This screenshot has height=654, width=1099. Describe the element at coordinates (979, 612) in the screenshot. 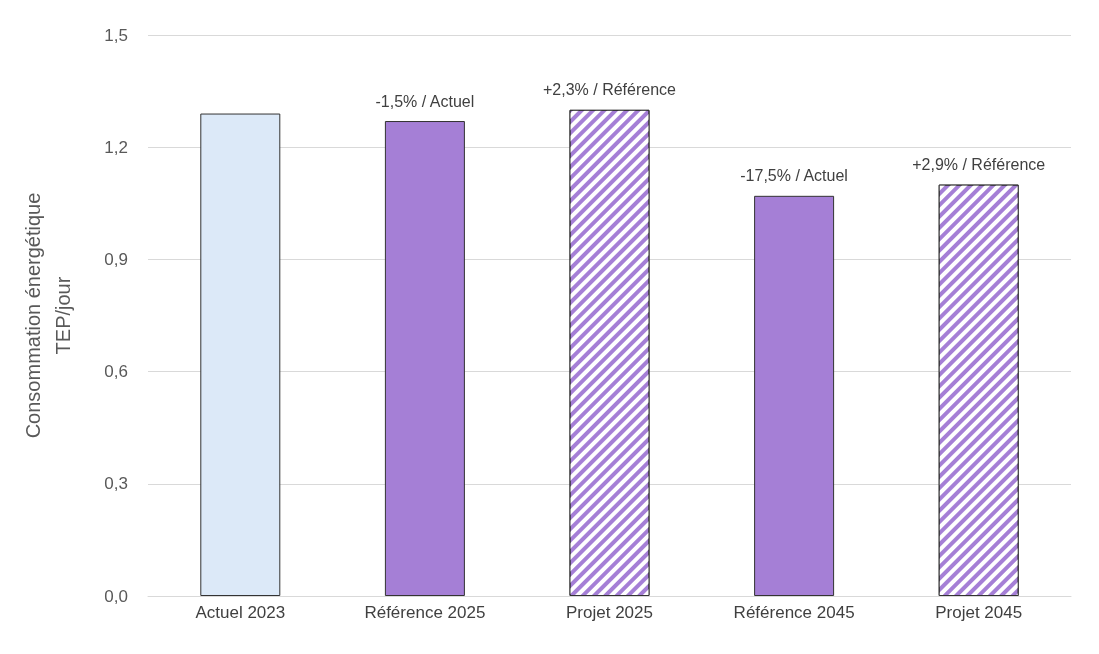

I see `x-tick-label: Projet 2045` at that location.